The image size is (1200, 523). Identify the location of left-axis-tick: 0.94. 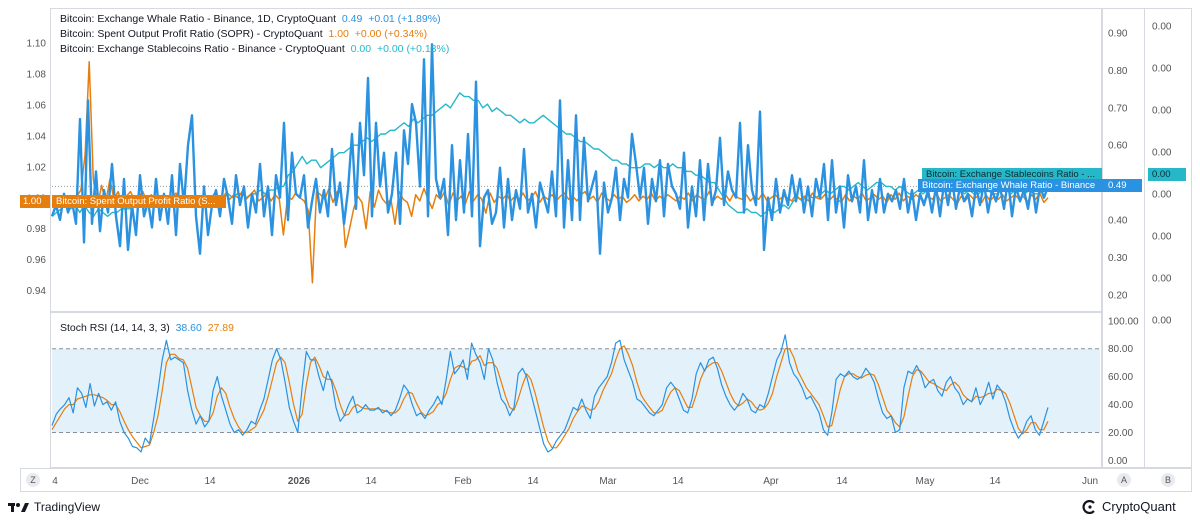
(37, 291).